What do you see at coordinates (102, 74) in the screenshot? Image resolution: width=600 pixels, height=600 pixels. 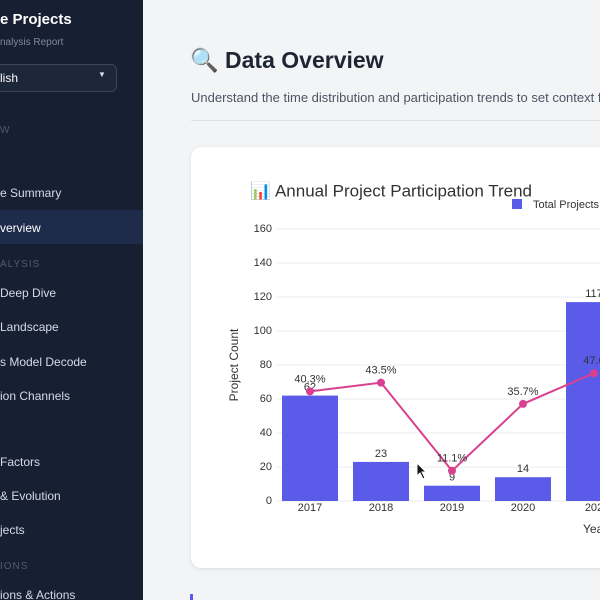 I see `dropdown-caret: ▼` at bounding box center [102, 74].